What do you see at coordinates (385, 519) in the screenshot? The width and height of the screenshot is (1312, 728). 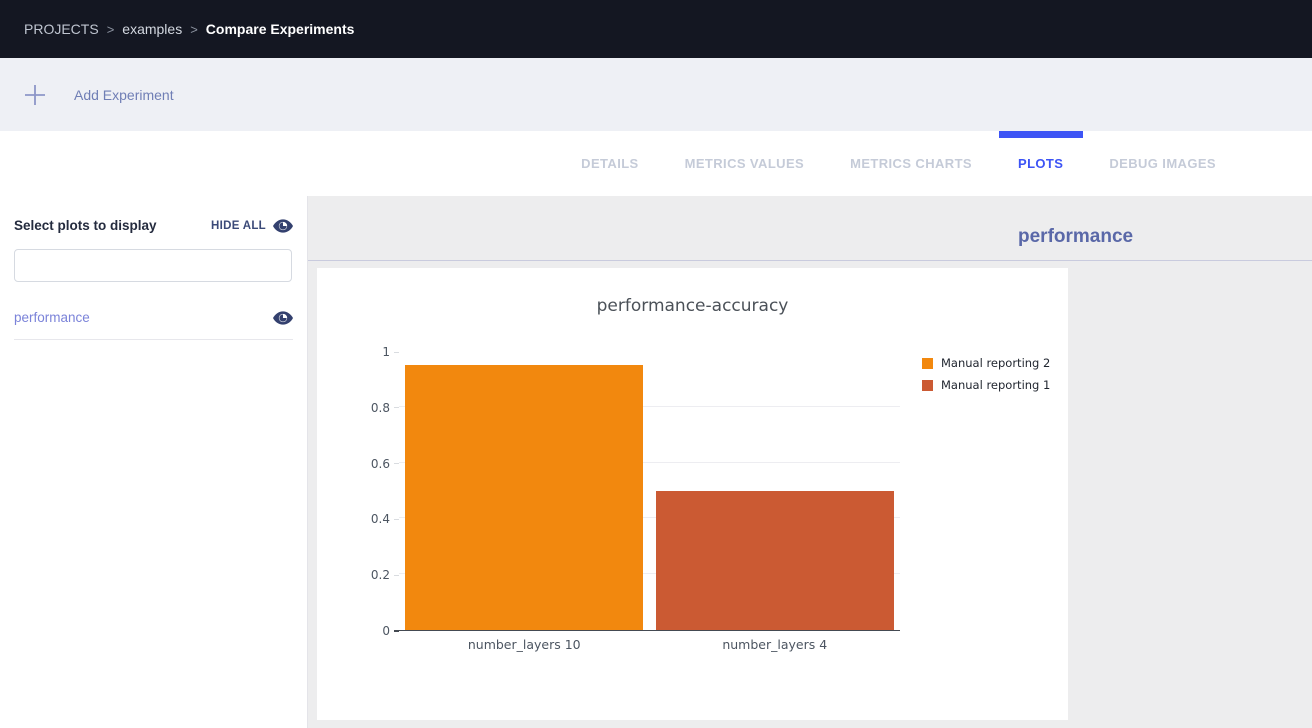 I see `y-axis-tick: 0.4` at bounding box center [385, 519].